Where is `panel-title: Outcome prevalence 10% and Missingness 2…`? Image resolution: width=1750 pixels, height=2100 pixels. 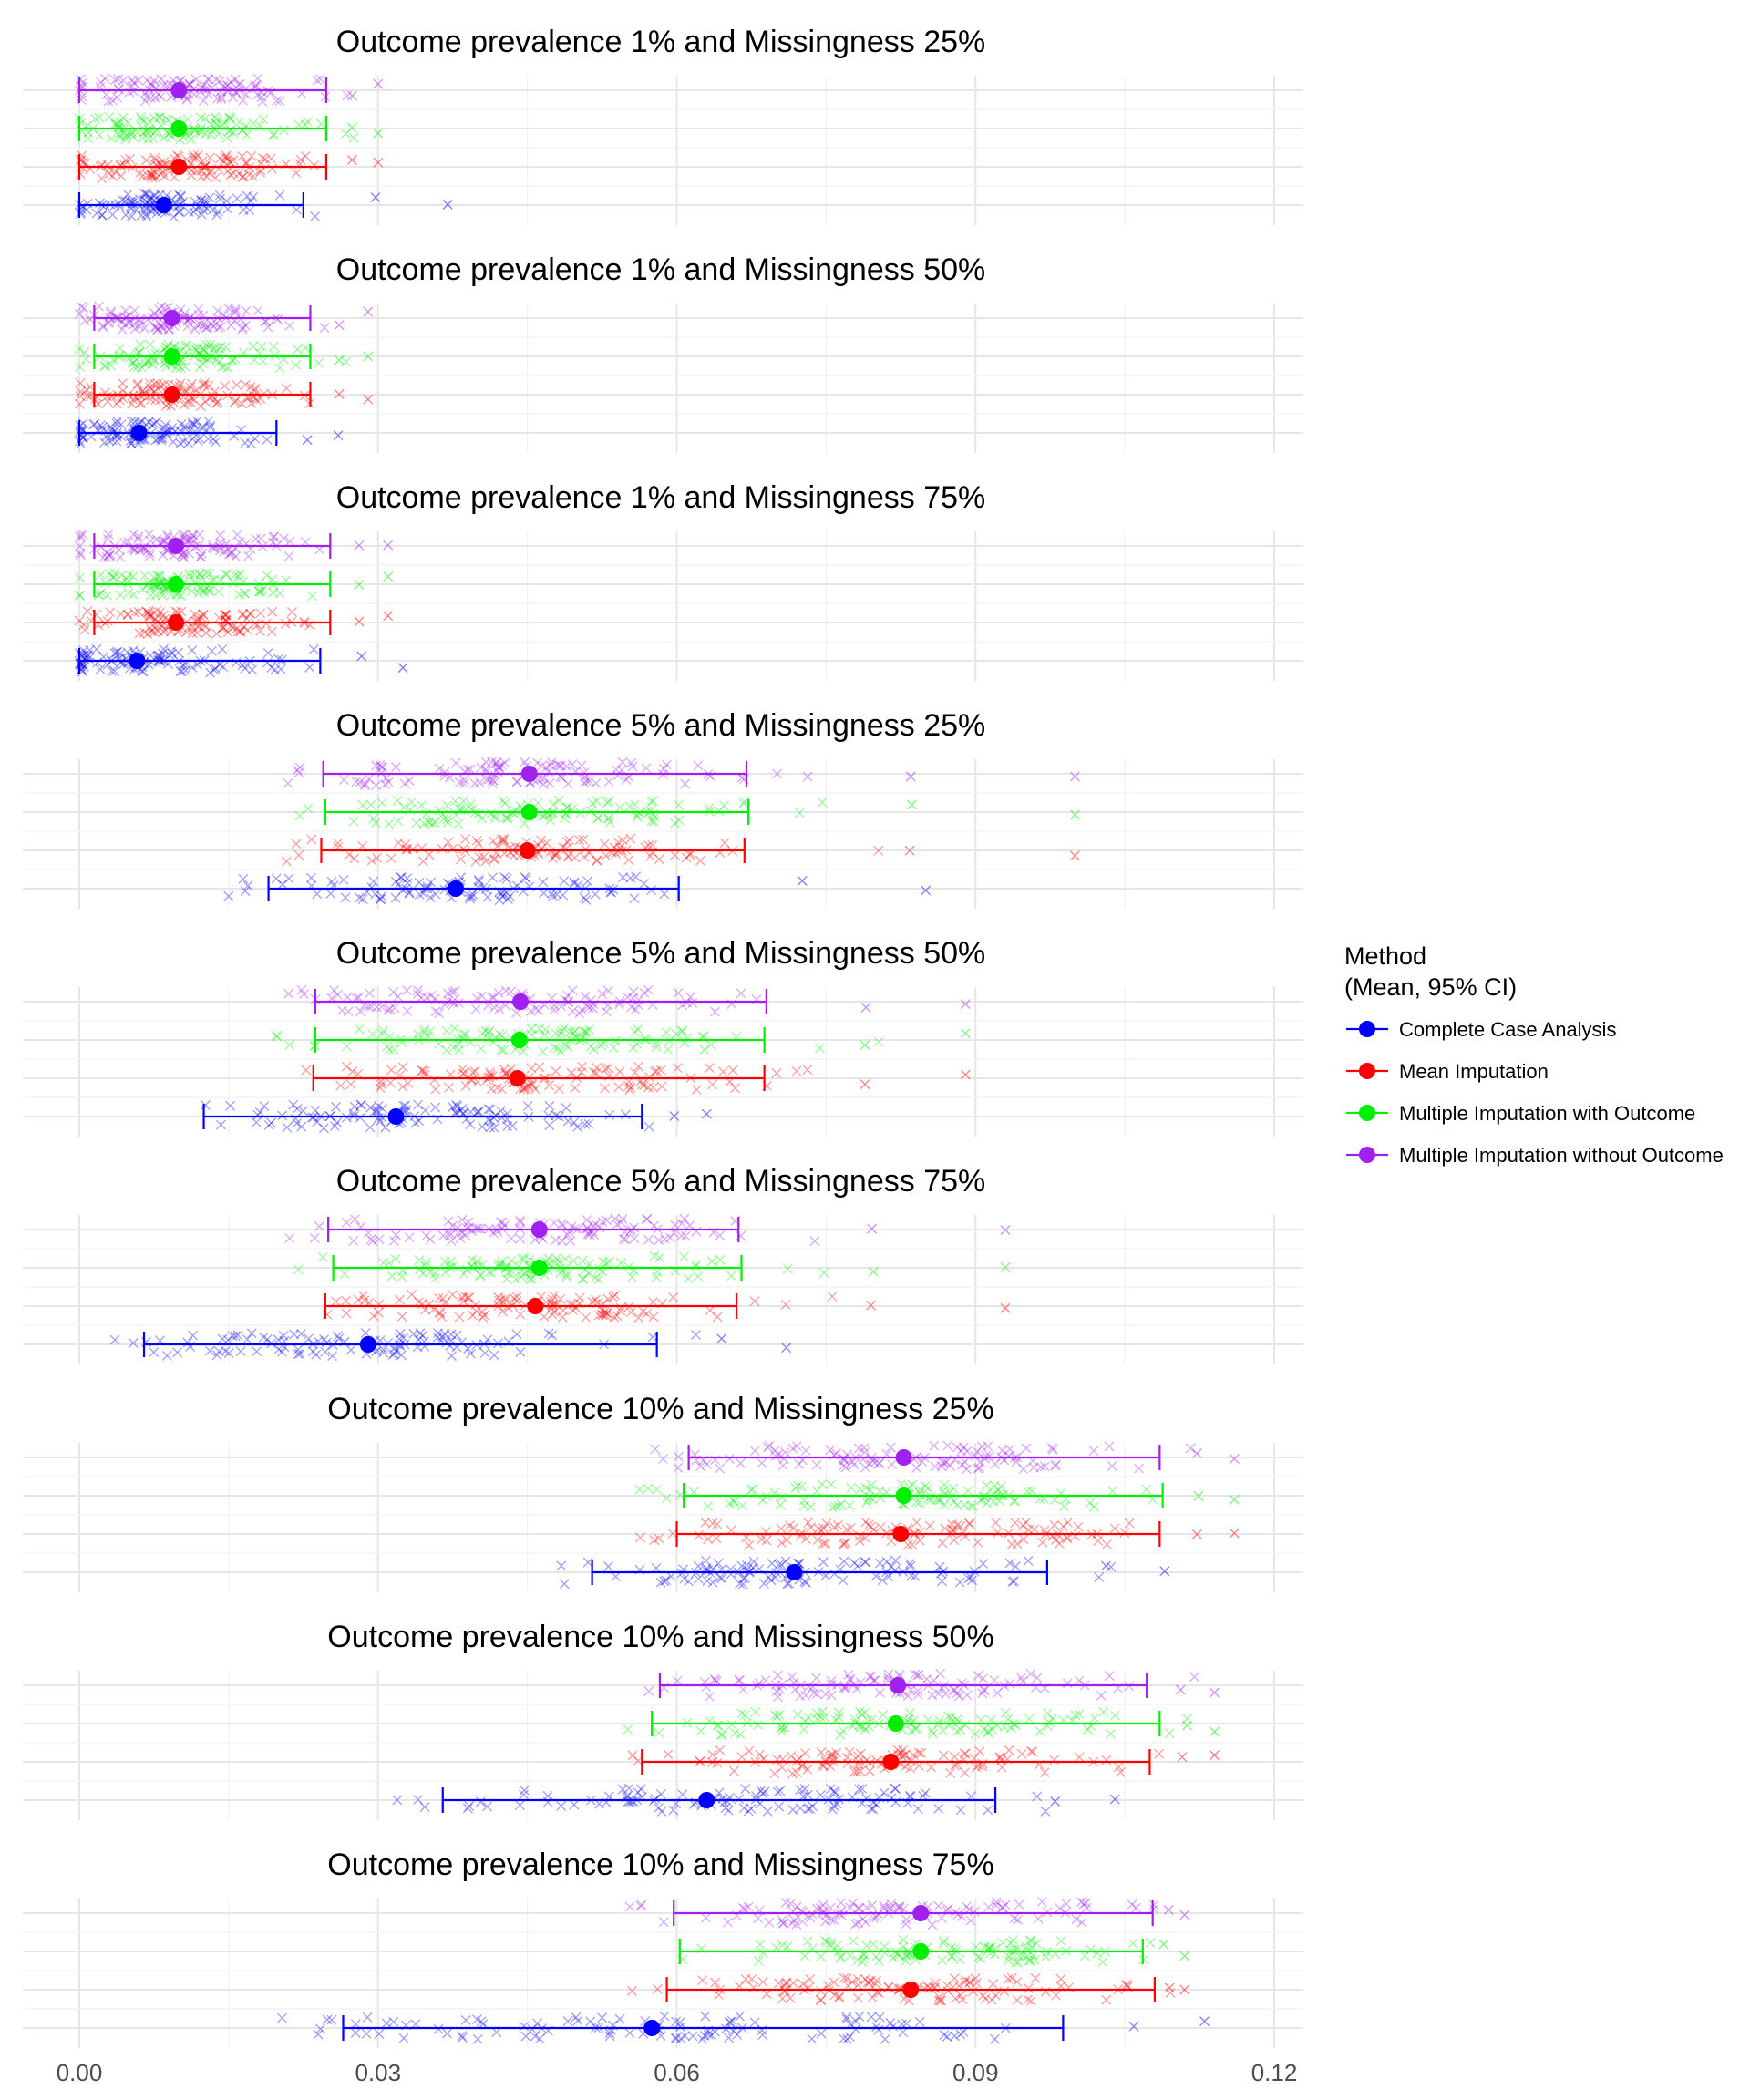 panel-title: Outcome prevalence 10% and Missingness 2… is located at coordinates (660, 1409).